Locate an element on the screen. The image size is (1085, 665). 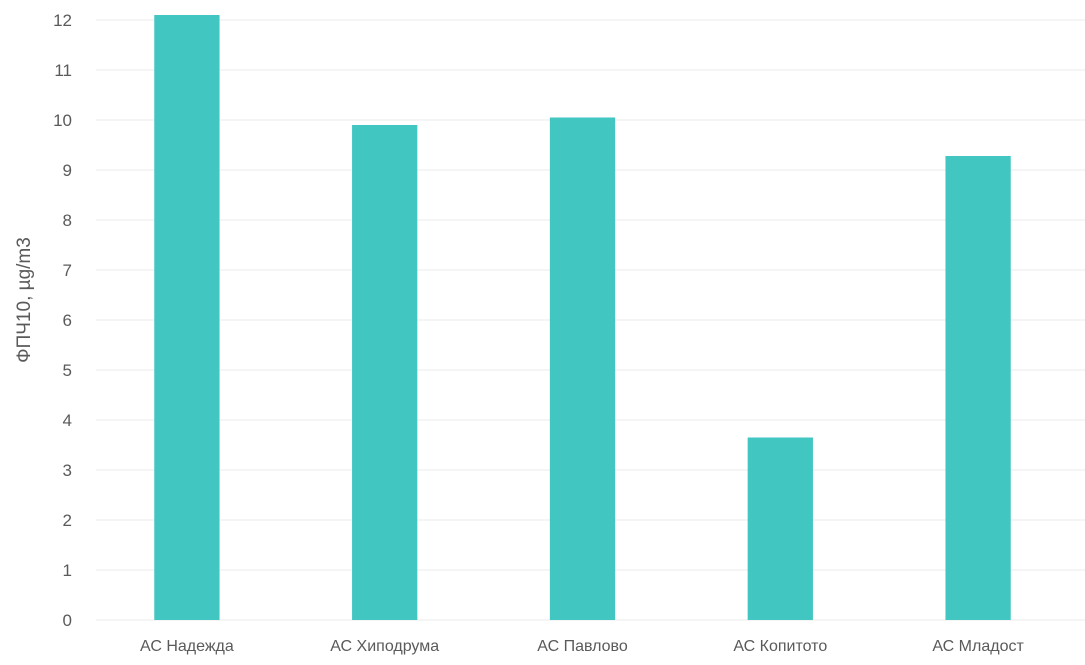
y-tick-label: 6 is located at coordinates (67, 320).